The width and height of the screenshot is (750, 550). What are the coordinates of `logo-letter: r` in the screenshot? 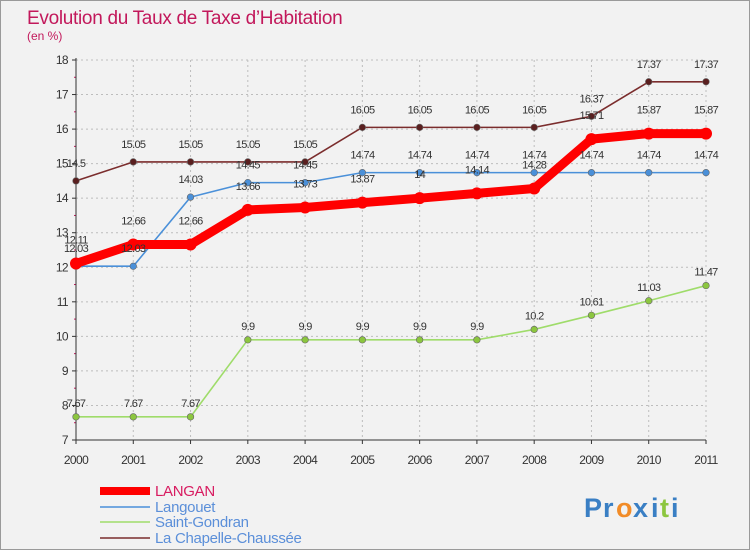 It's located at (609, 508).